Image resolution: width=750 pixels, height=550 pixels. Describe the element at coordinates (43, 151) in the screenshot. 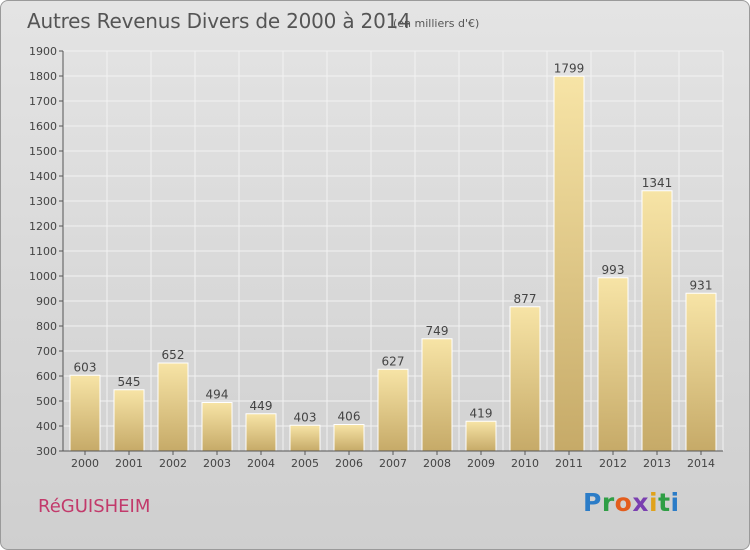

I see `y-tick-label: 1500` at that location.